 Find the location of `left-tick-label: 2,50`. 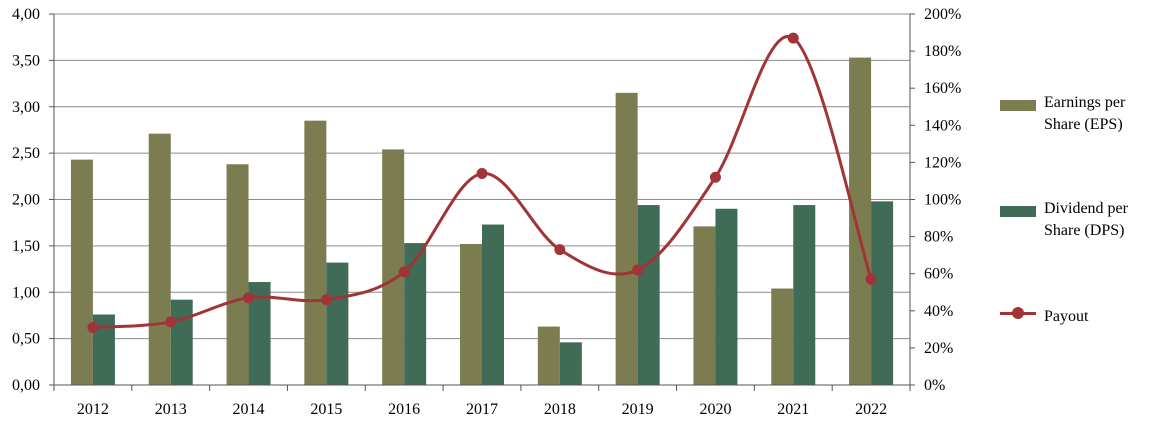

left-tick-label: 2,50 is located at coordinates (26, 153).